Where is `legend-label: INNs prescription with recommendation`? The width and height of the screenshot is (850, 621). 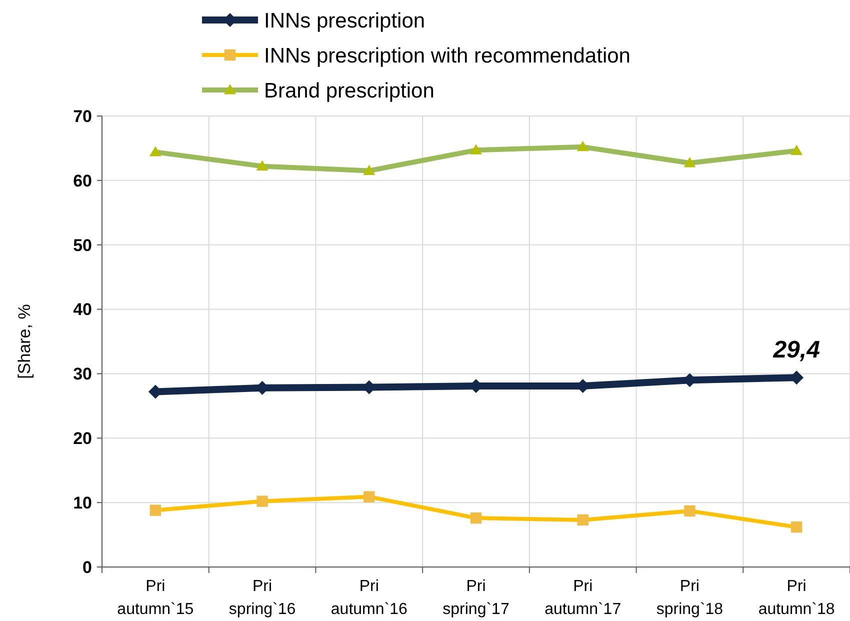 legend-label: INNs prescription with recommendation is located at coordinates (447, 56).